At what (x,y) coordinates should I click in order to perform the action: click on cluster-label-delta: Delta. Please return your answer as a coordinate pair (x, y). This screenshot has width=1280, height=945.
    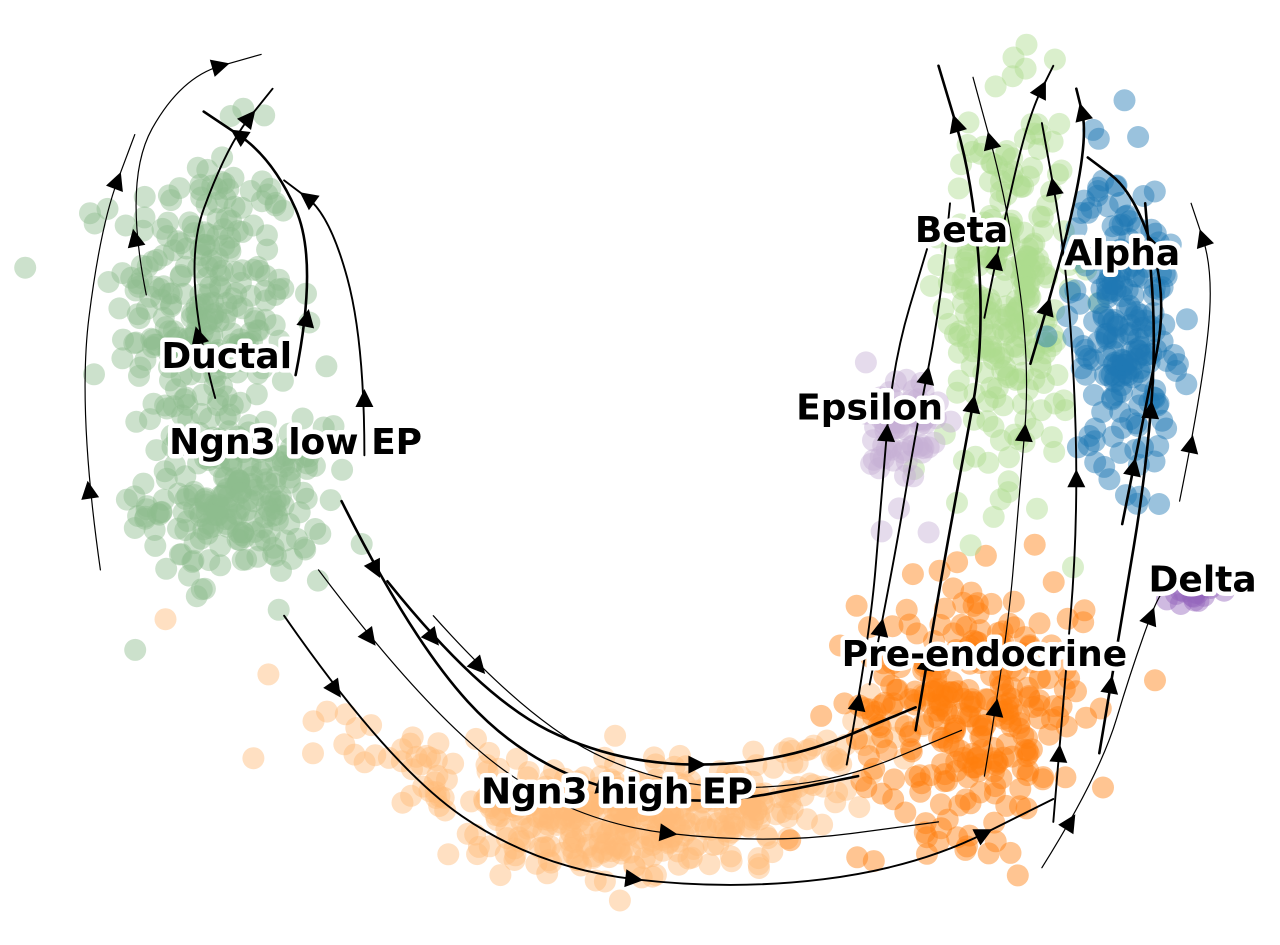
    Looking at the image, I should click on (1203, 579).